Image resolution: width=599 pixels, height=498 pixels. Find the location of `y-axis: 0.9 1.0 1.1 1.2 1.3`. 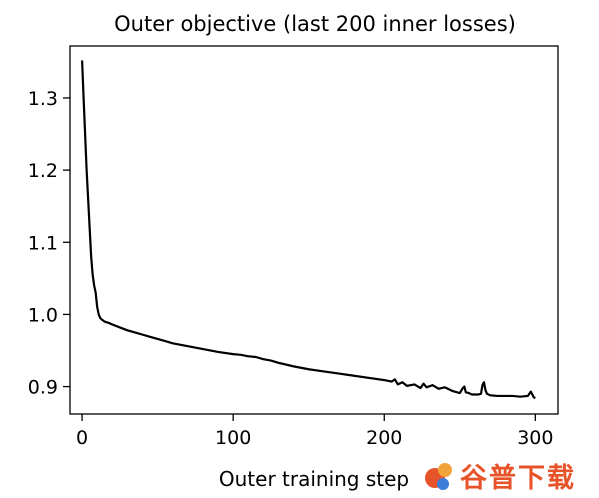

y-axis: 0.9 1.0 1.1 1.2 1.3 is located at coordinates (49, 243).